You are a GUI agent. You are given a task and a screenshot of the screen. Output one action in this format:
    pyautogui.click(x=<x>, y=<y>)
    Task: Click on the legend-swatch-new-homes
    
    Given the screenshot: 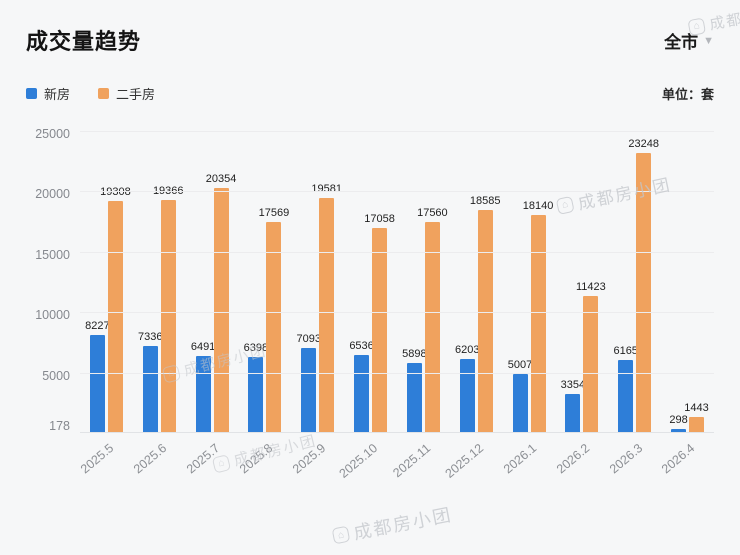 What is the action you would take?
    pyautogui.click(x=31, y=93)
    